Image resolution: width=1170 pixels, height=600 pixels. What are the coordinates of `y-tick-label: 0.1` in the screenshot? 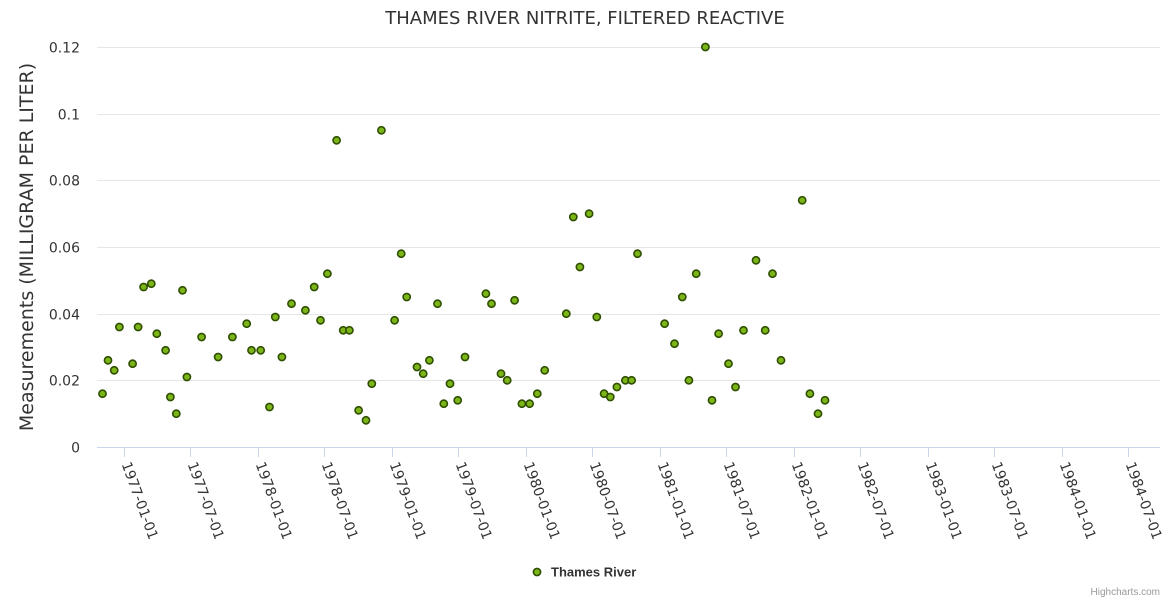 It's located at (69, 116).